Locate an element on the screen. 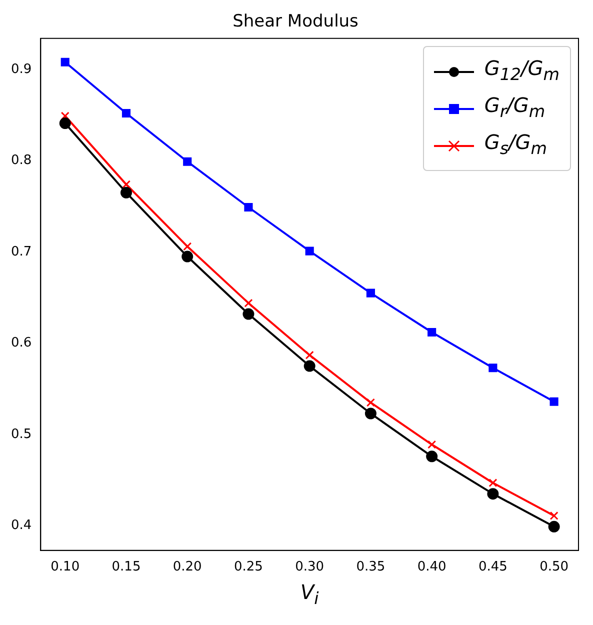 The width and height of the screenshot is (593, 625). x-tick-label: 0.35 is located at coordinates (371, 567).